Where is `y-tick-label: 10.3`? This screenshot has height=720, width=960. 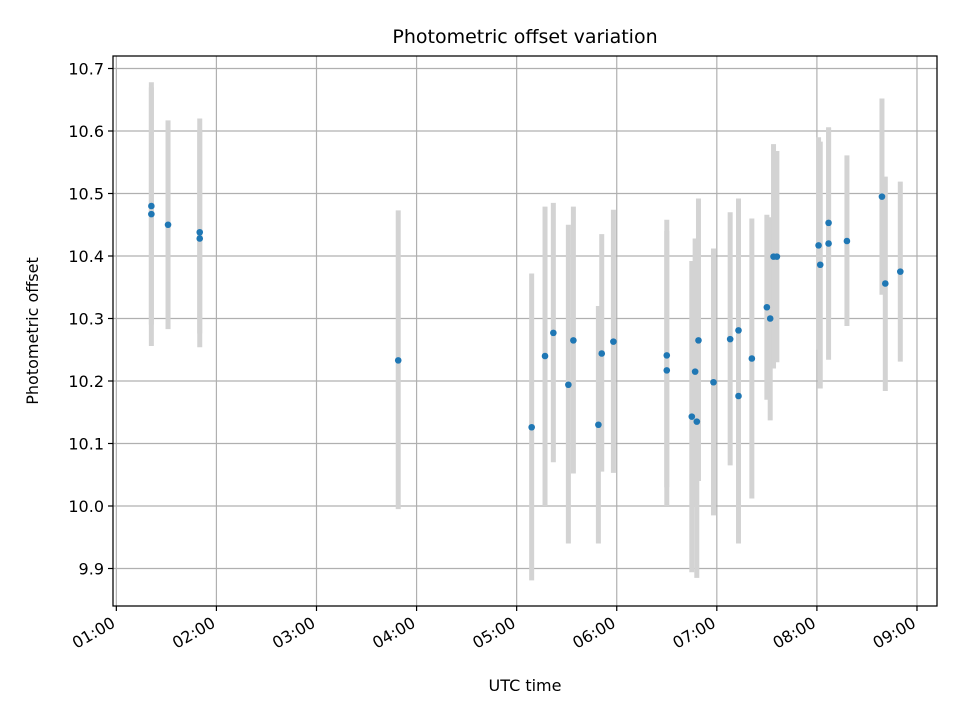
y-tick-label: 10.3 is located at coordinates (86, 319).